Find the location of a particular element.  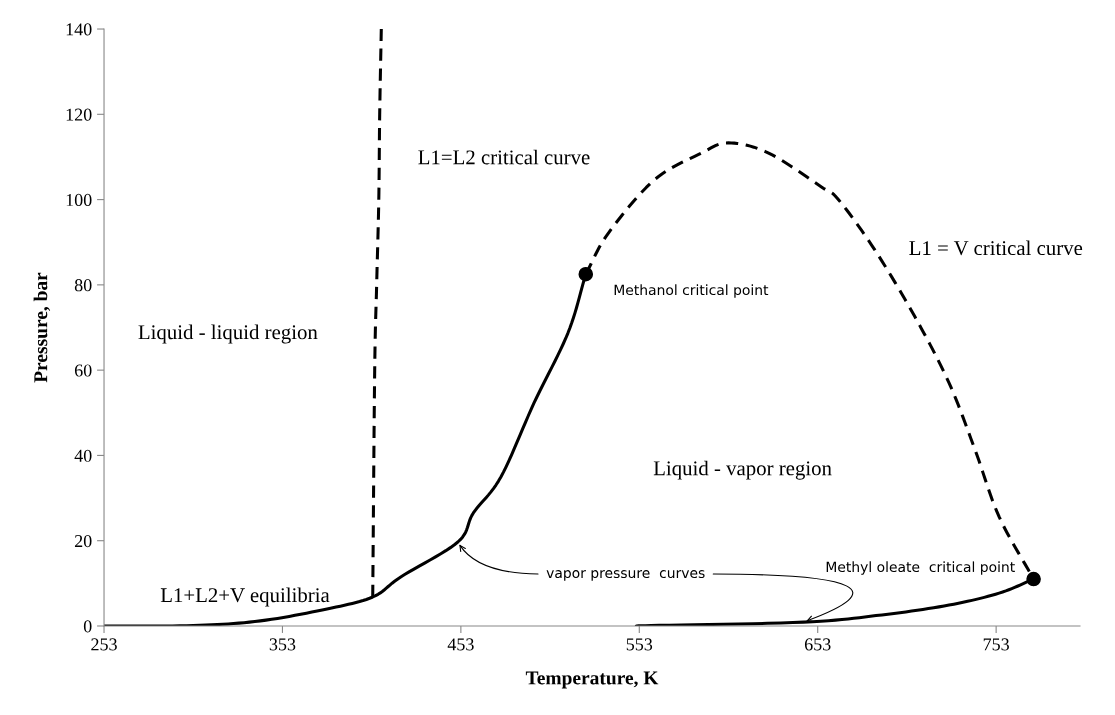

annotation: L1=L2 critical curve is located at coordinates (504, 157).